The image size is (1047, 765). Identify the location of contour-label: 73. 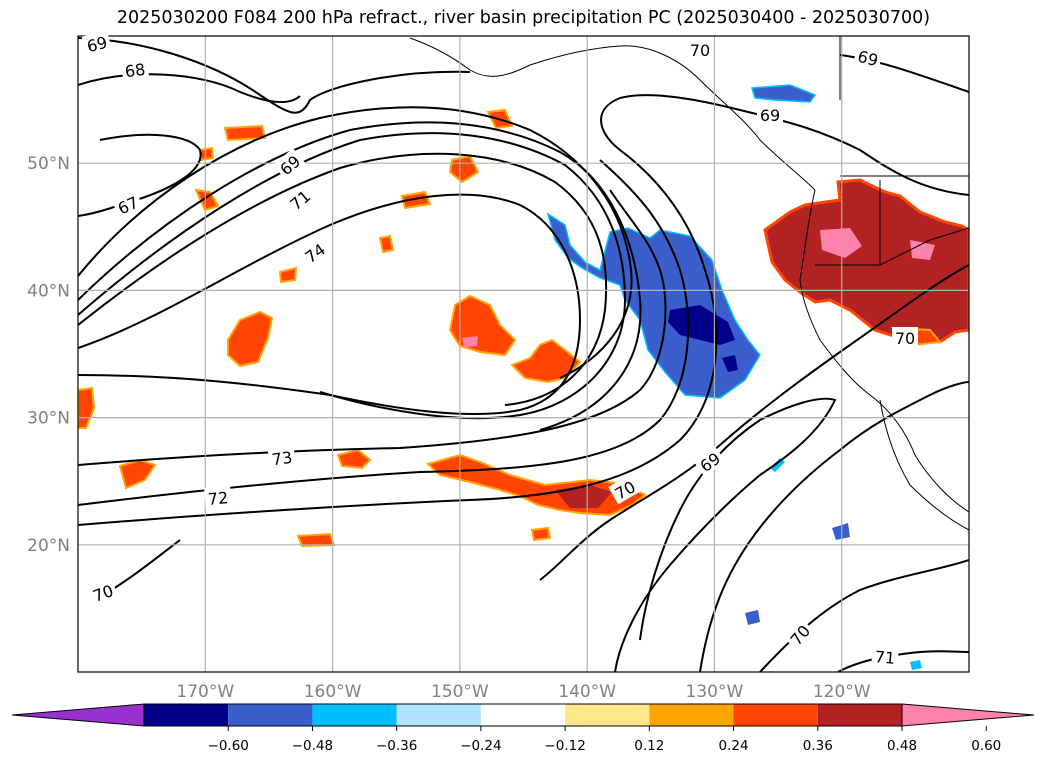
(282, 459).